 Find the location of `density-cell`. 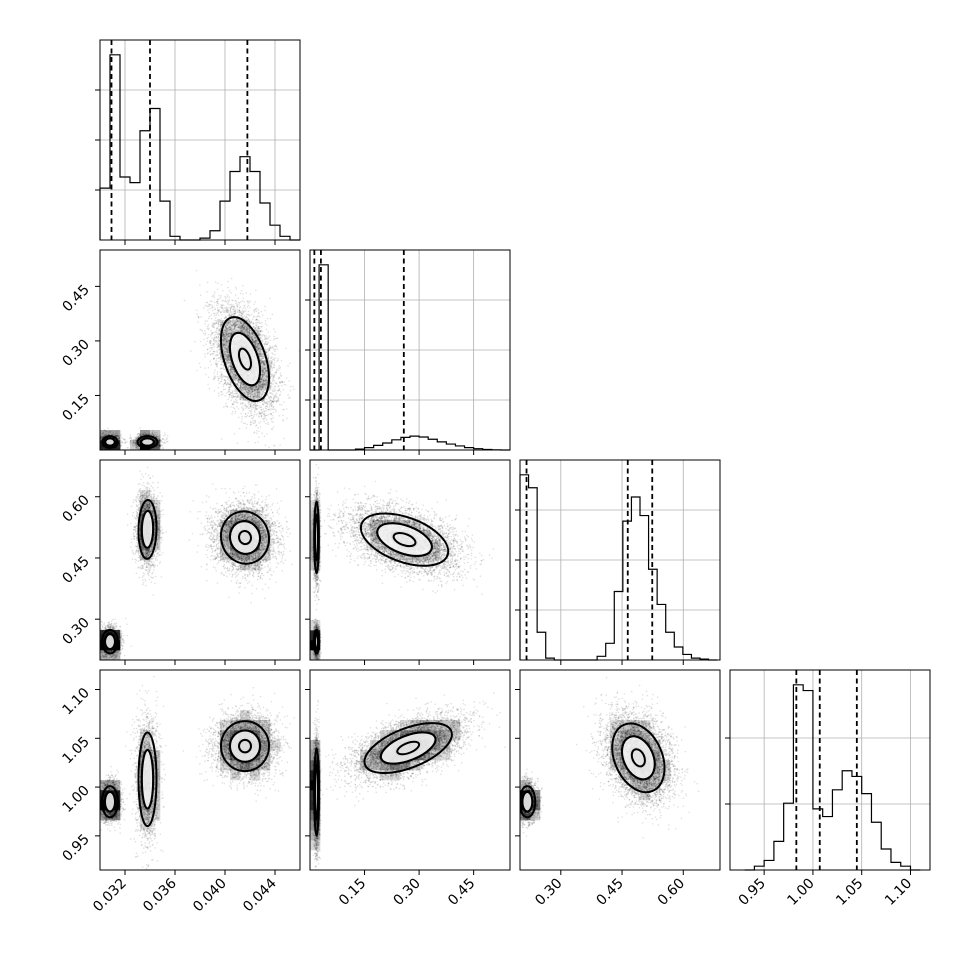

density-cell is located at coordinates (115, 435).